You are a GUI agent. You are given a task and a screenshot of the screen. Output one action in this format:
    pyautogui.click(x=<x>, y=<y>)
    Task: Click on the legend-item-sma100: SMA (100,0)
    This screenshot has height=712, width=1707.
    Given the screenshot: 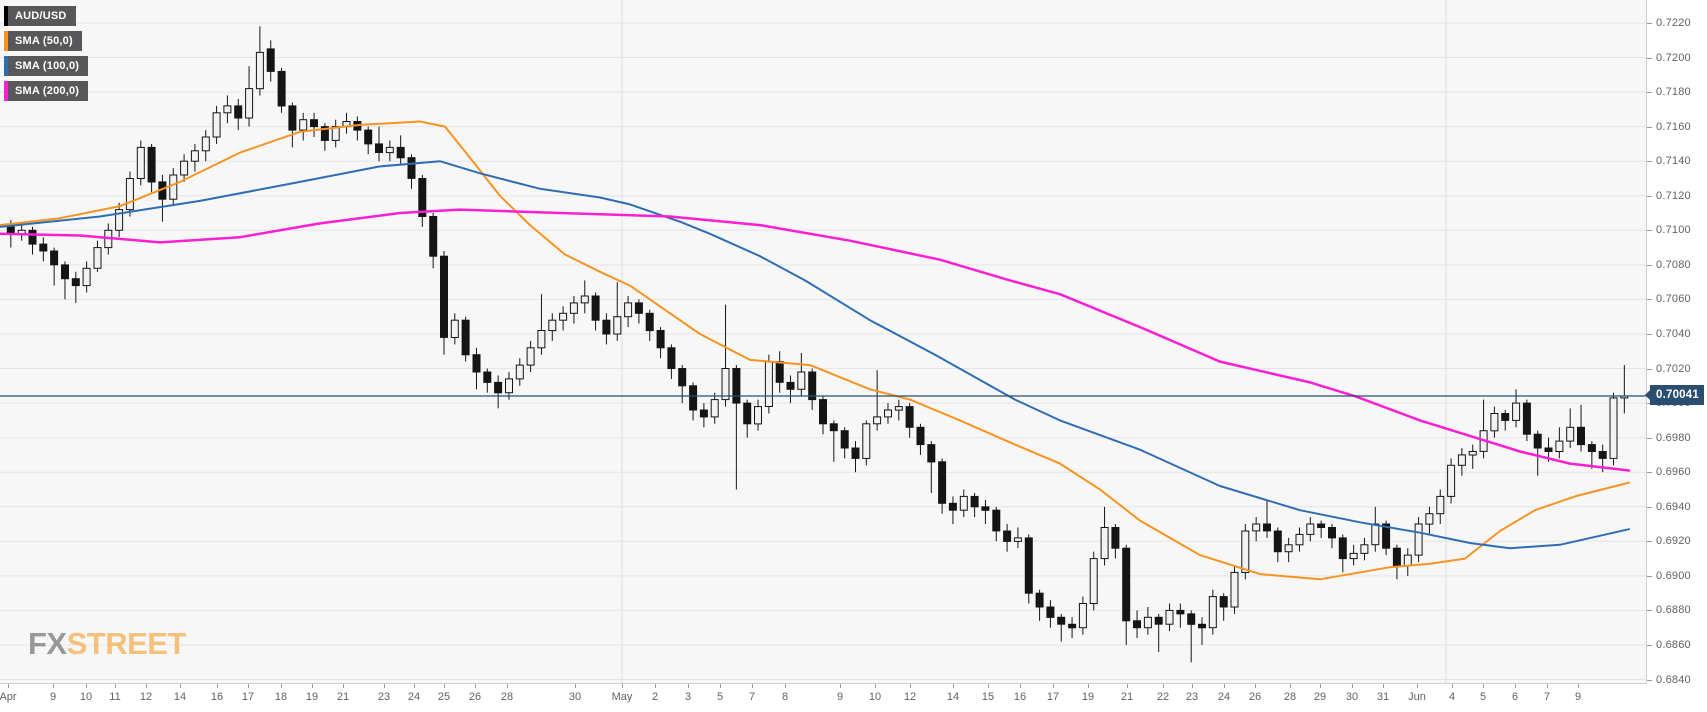 What is the action you would take?
    pyautogui.click(x=46, y=66)
    